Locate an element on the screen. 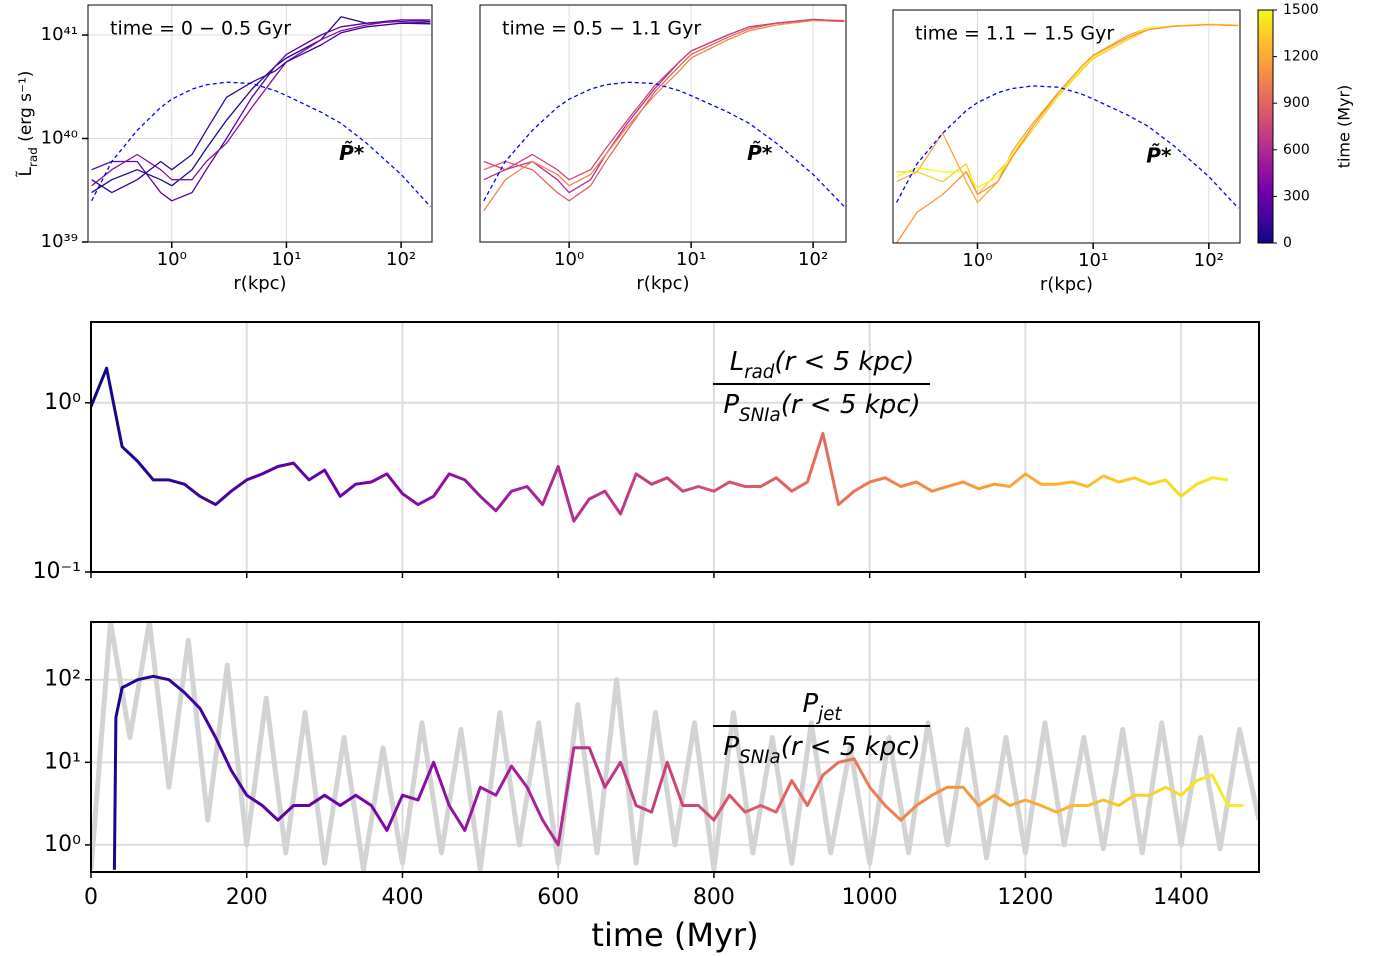 This screenshot has height=956, width=1376. colorbar is located at coordinates (1265, 126).